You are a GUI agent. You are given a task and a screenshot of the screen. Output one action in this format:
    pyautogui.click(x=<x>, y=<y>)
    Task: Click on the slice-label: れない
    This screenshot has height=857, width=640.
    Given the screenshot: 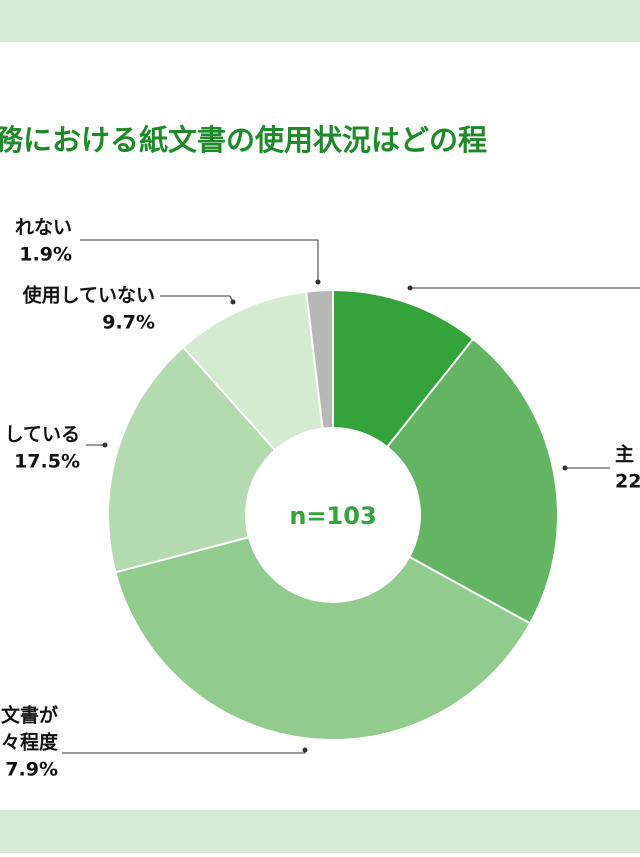 What is the action you would take?
    pyautogui.click(x=43, y=228)
    